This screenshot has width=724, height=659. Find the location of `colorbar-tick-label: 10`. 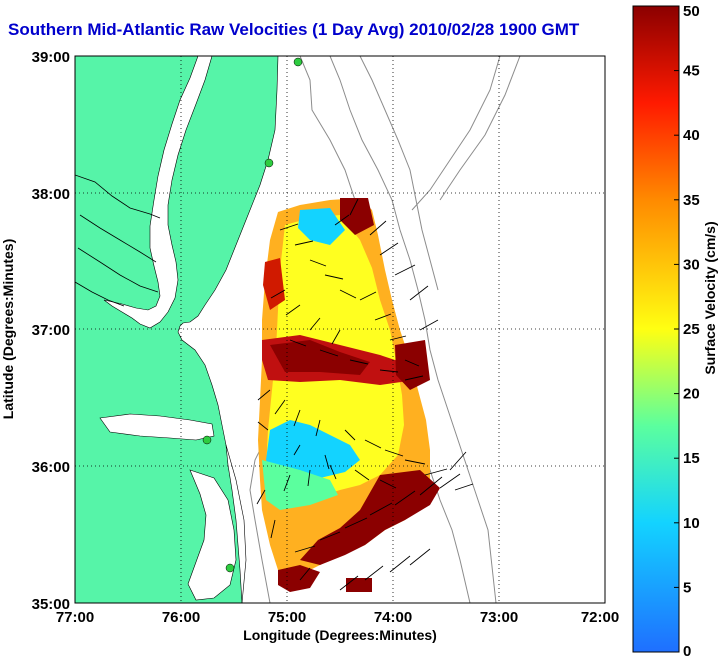

colorbar-tick-label: 10 is located at coordinates (691, 523).